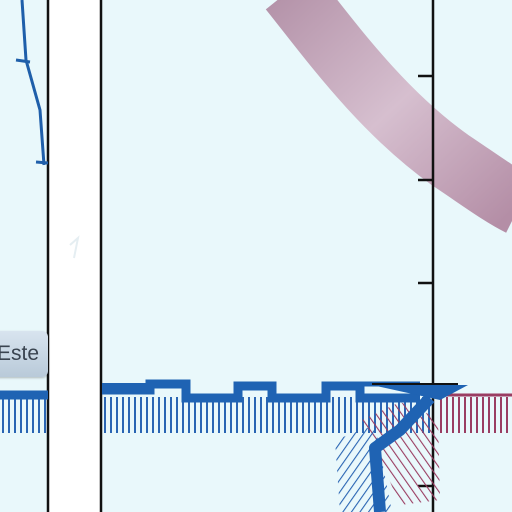 The width and height of the screenshot is (512, 512). Describe the element at coordinates (20, 353) in the screenshot. I see `street-label: Este` at that location.